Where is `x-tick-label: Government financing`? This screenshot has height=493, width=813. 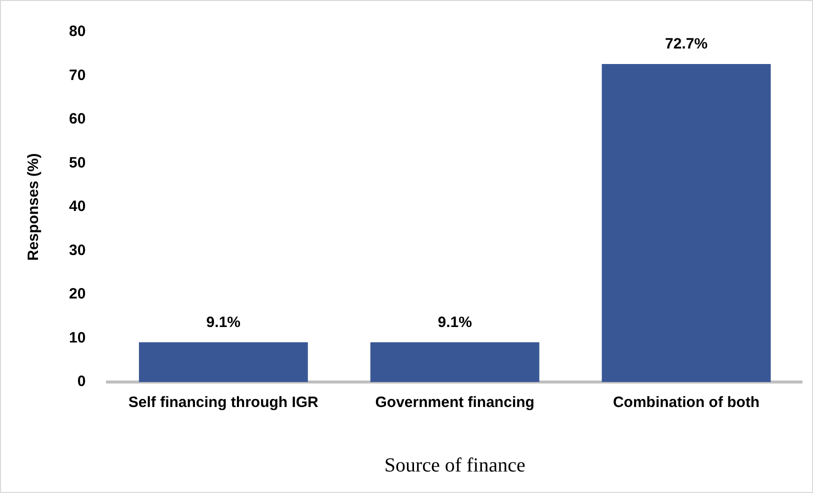 x-tick-label: Government financing is located at coordinates (454, 403).